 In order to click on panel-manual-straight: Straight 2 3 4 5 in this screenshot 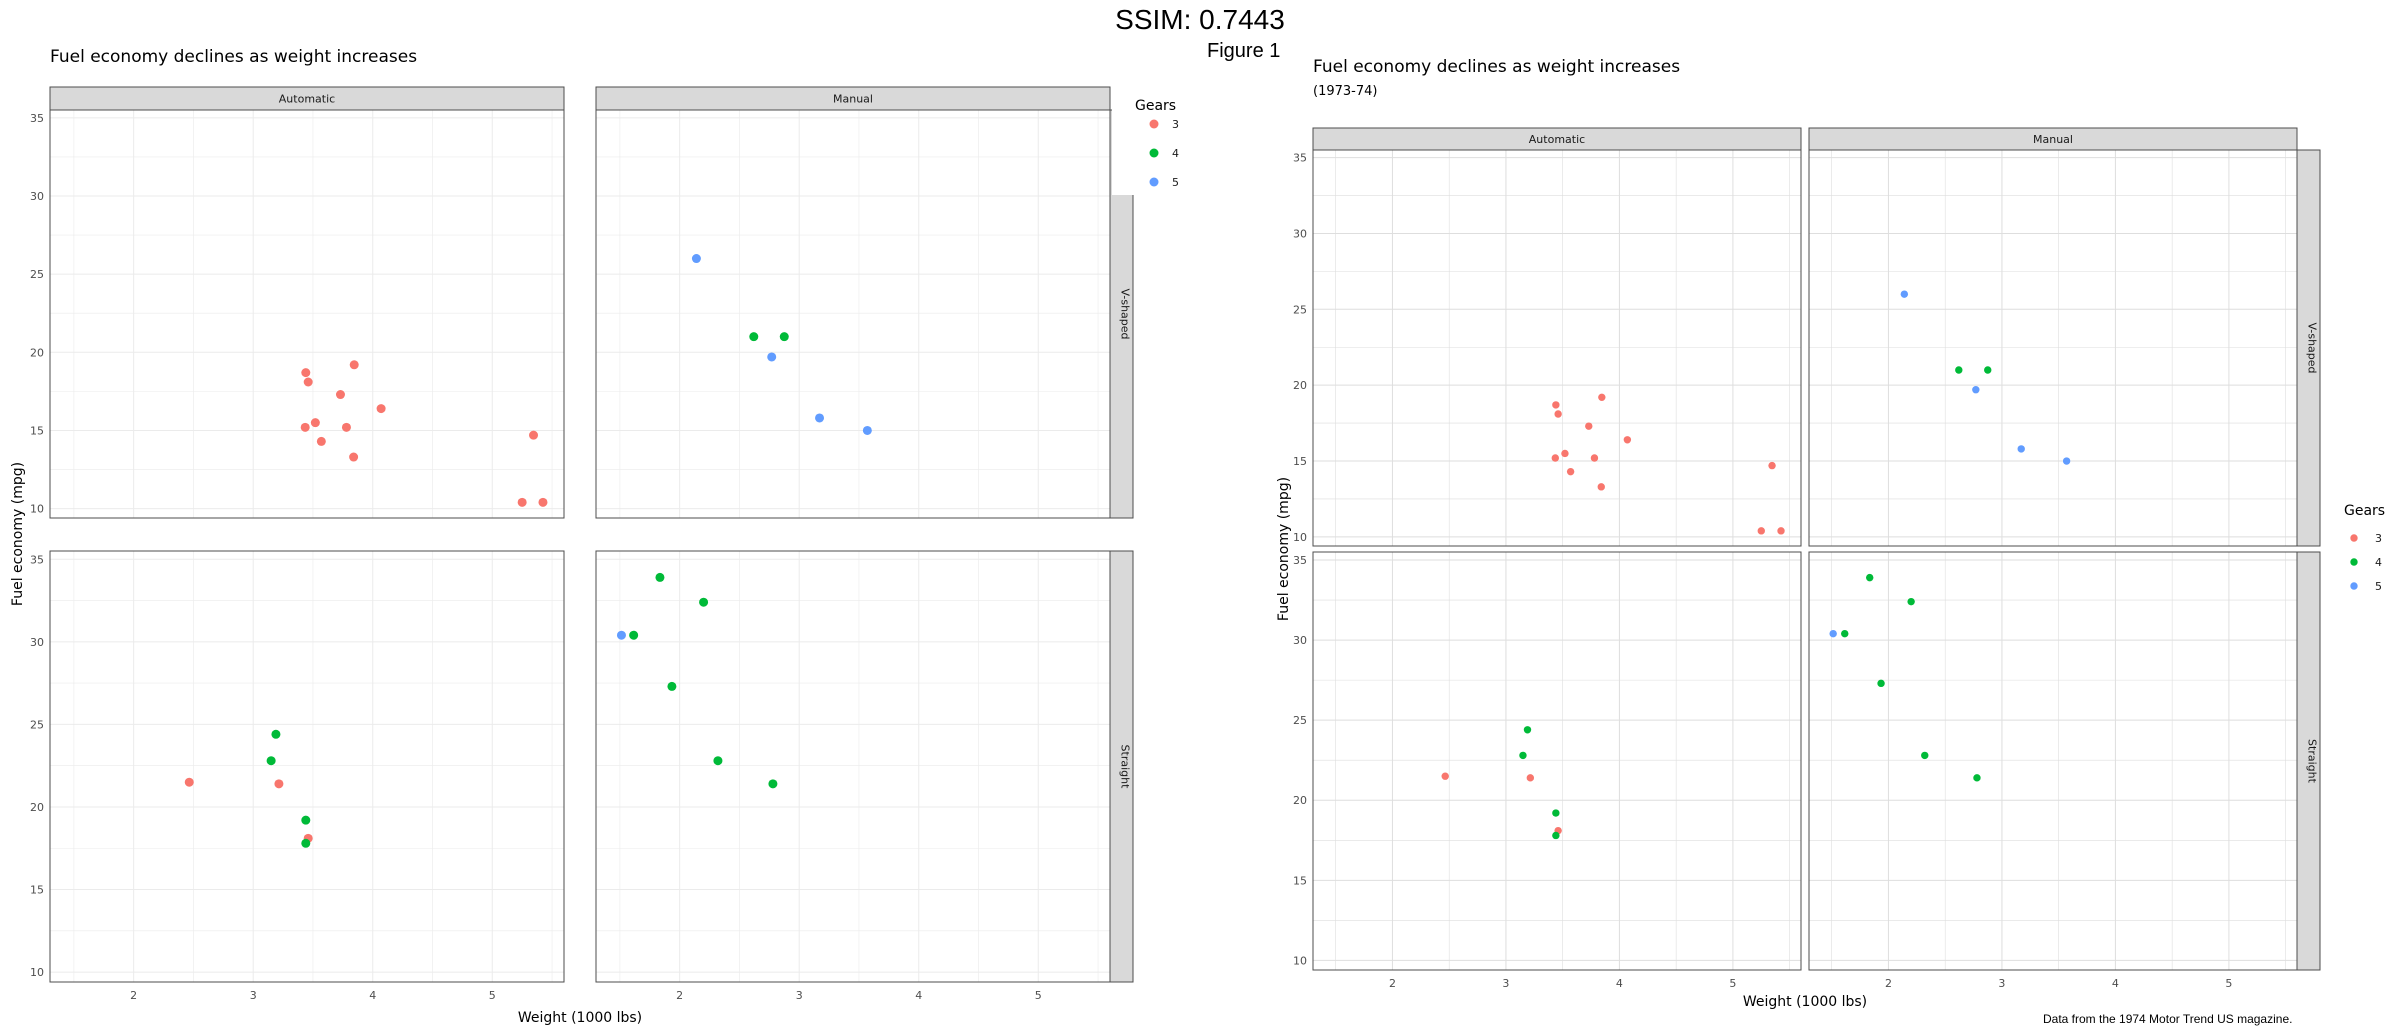, I will do `click(864, 776)`.